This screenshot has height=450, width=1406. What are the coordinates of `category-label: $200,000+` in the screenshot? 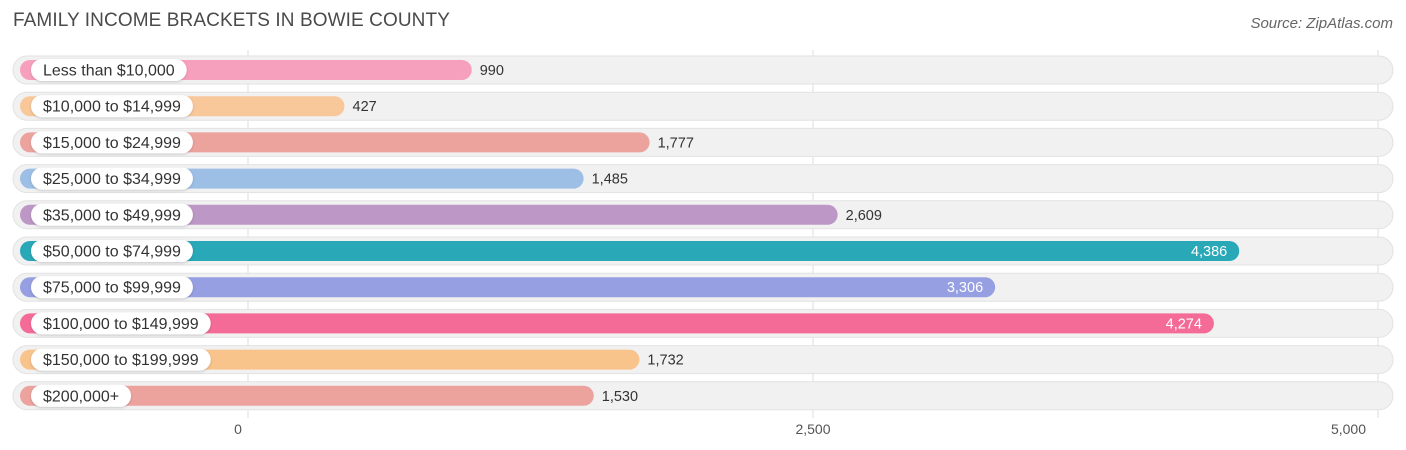 It's located at (81, 396).